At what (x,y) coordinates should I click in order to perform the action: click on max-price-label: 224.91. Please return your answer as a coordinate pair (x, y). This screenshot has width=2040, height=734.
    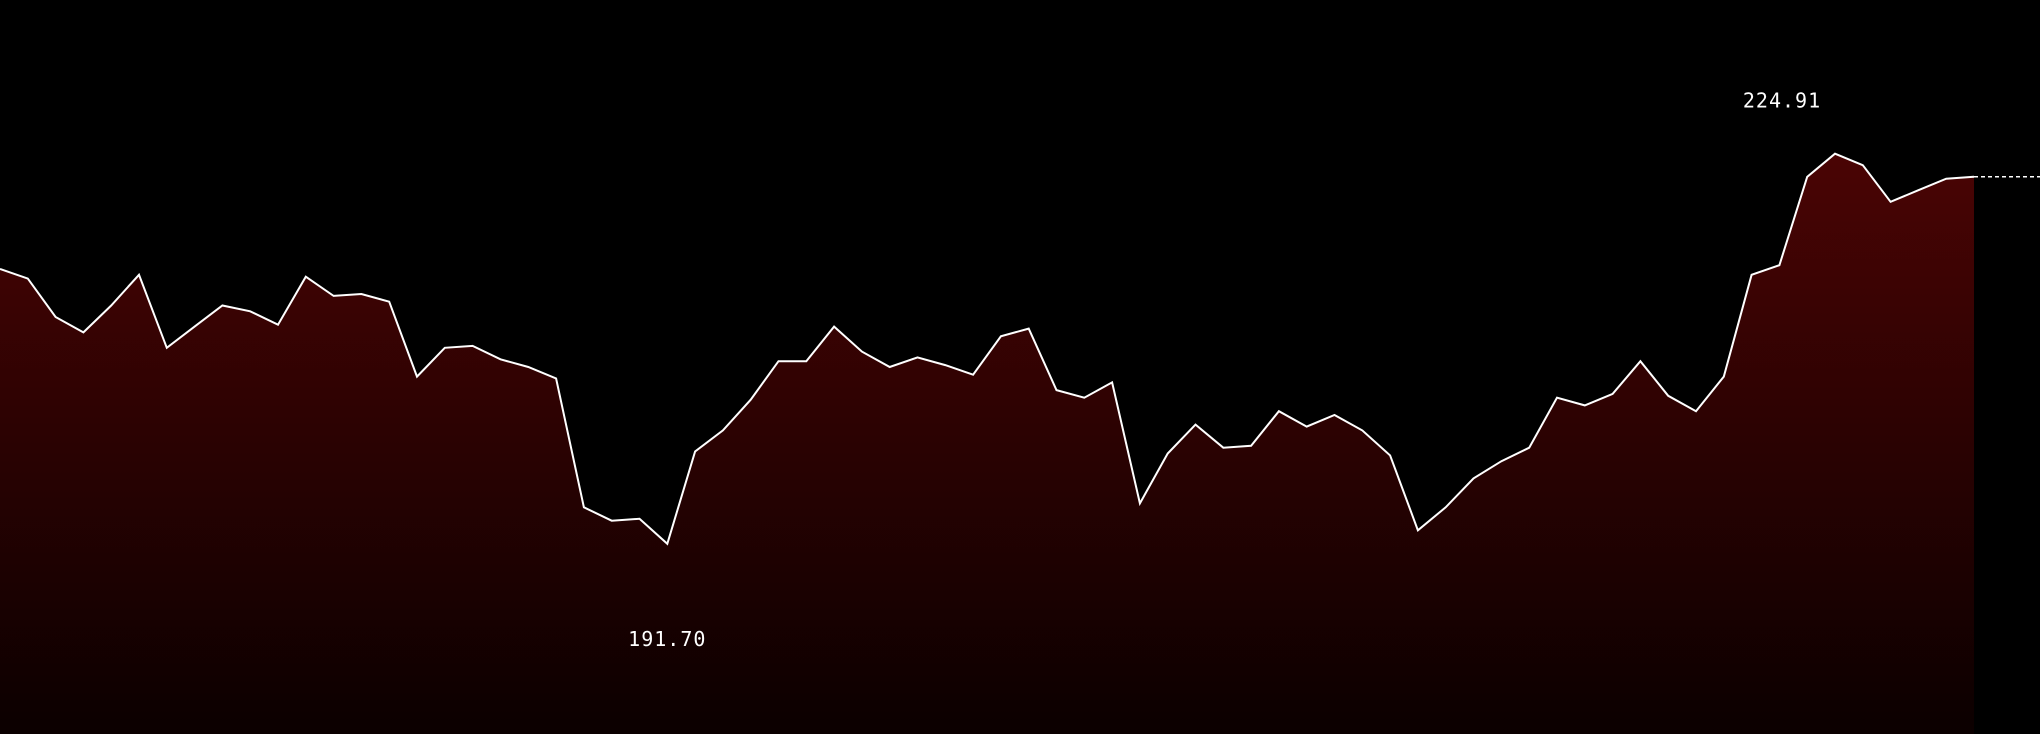
    Looking at the image, I should click on (1782, 101).